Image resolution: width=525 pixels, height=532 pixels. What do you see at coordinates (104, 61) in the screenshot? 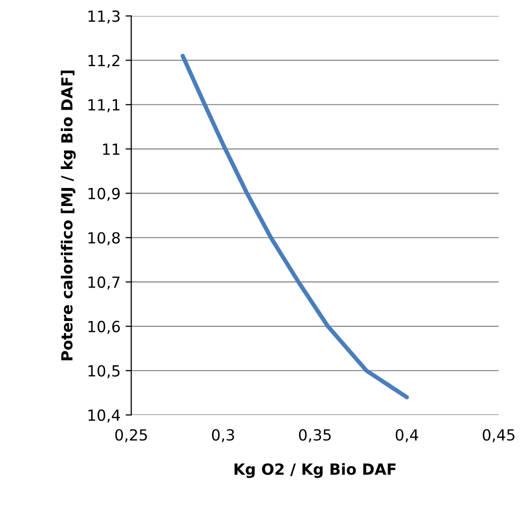
I see `y-tick-label: 11,2` at bounding box center [104, 61].